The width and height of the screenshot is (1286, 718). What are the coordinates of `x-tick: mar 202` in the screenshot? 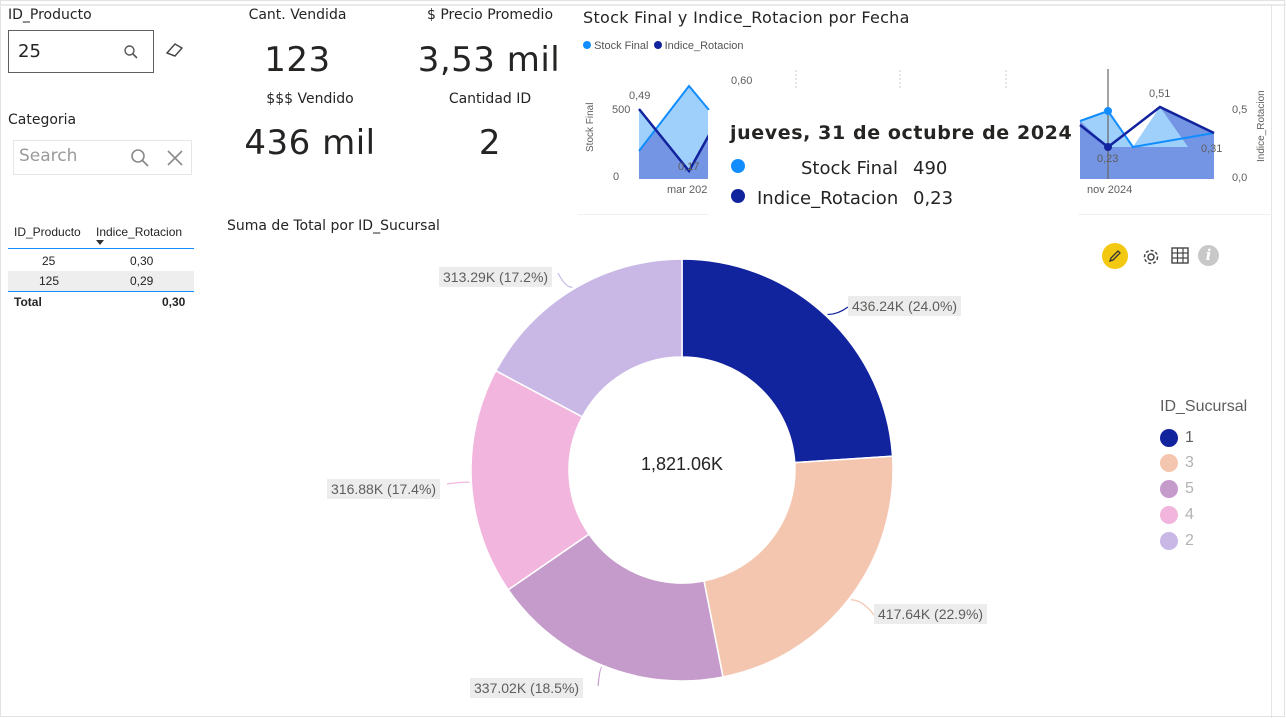 It's located at (687, 190).